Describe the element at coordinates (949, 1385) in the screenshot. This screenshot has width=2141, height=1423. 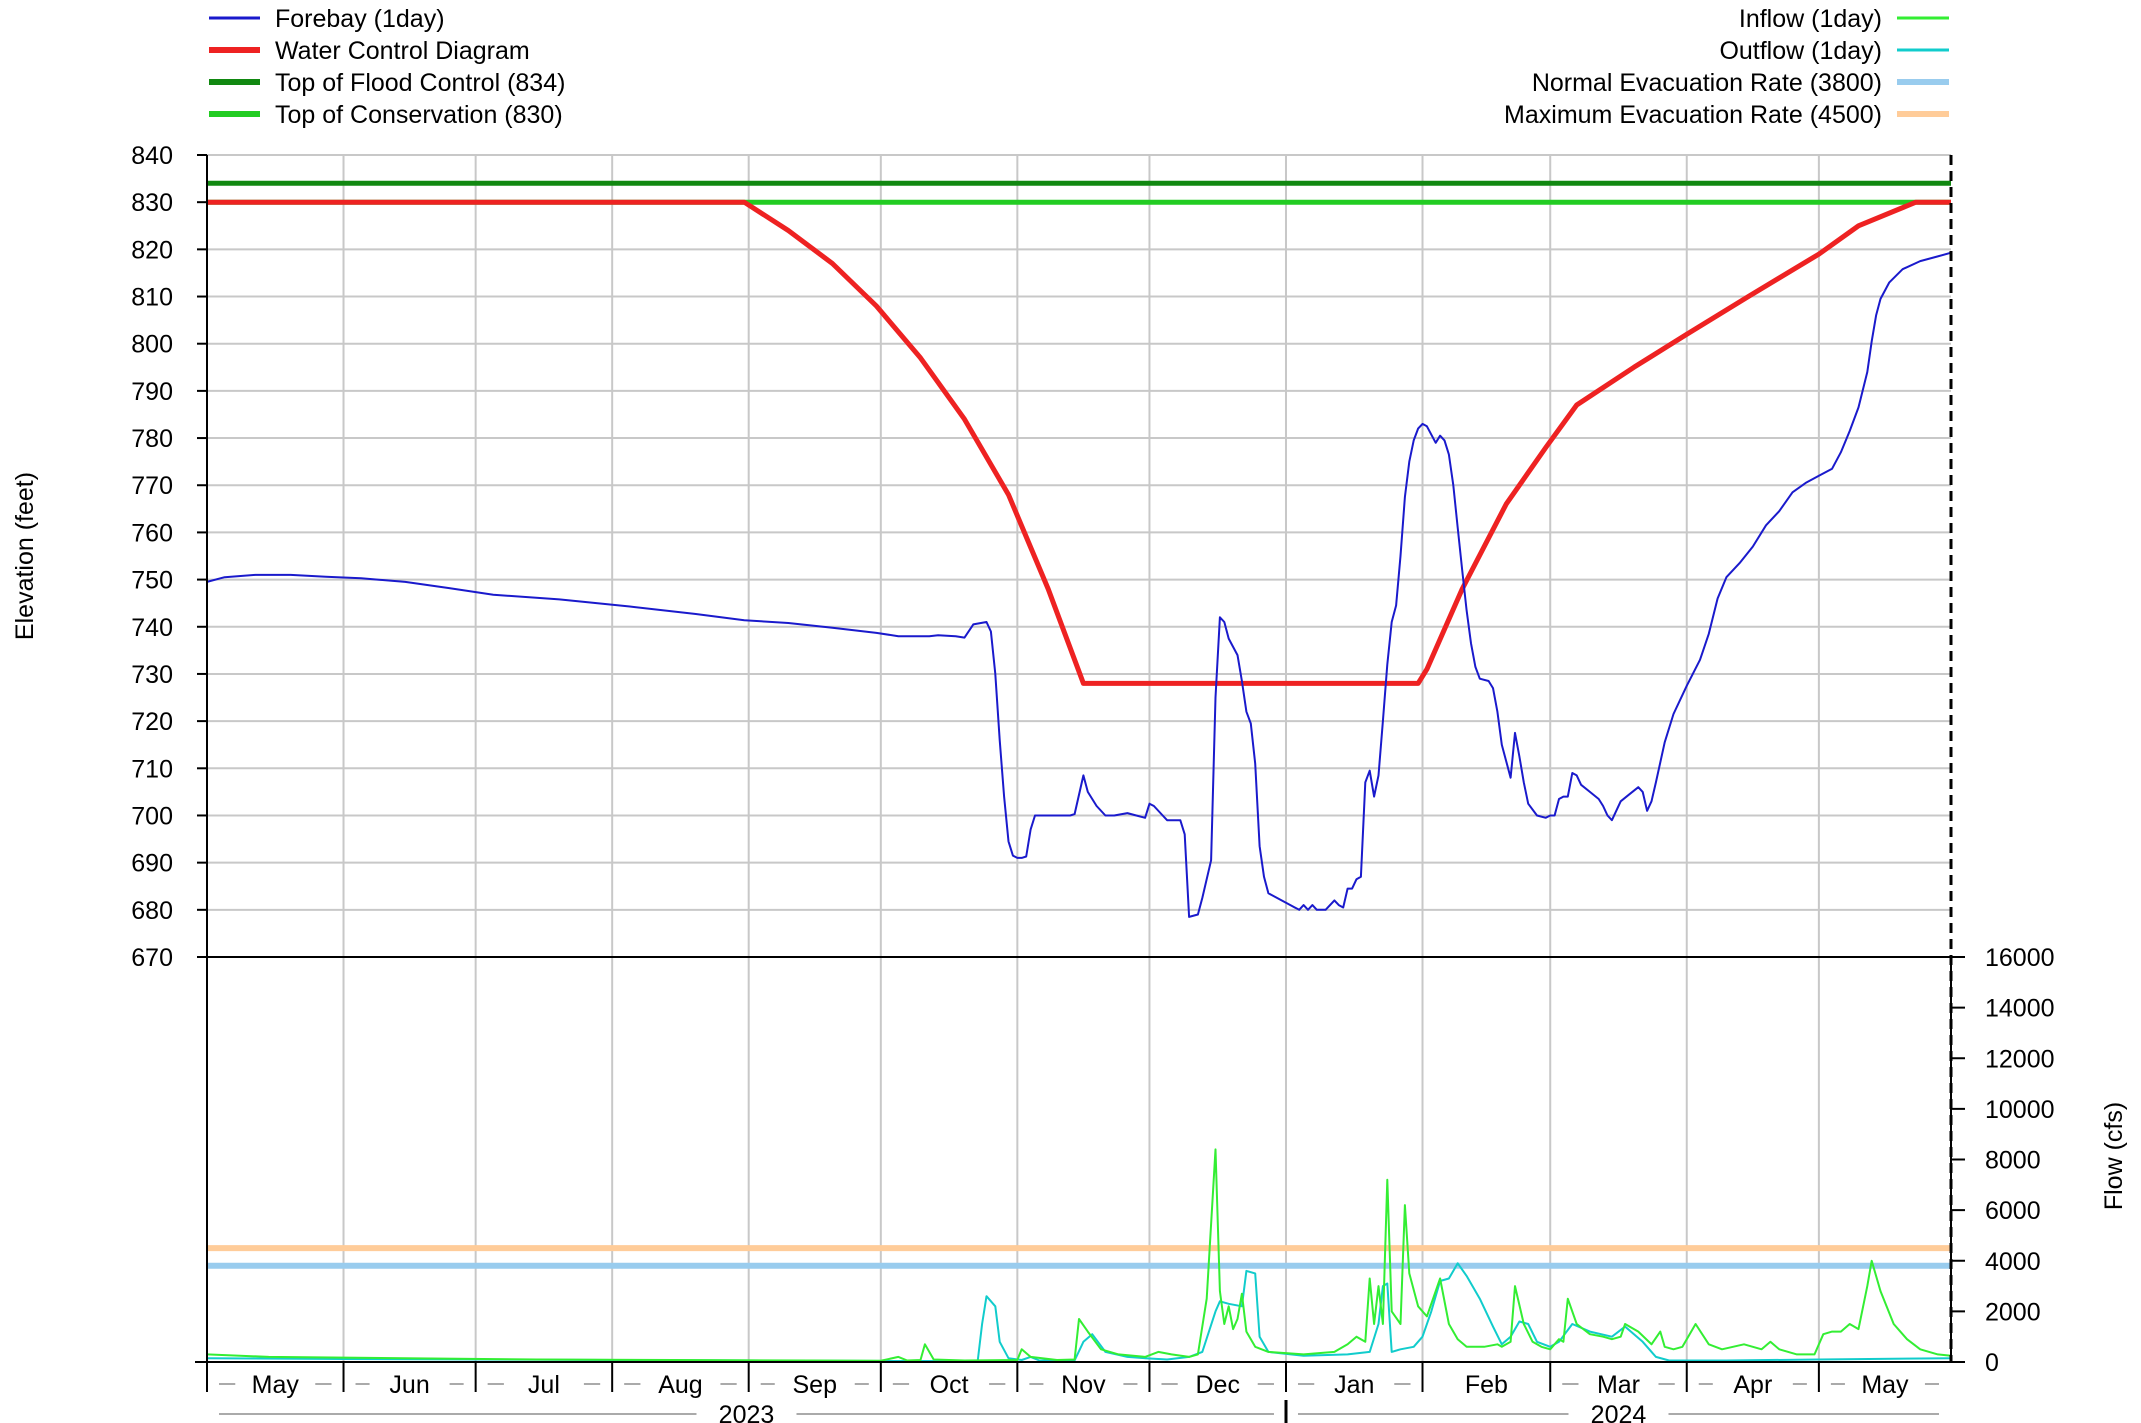
I see `month-label: Oct` at that location.